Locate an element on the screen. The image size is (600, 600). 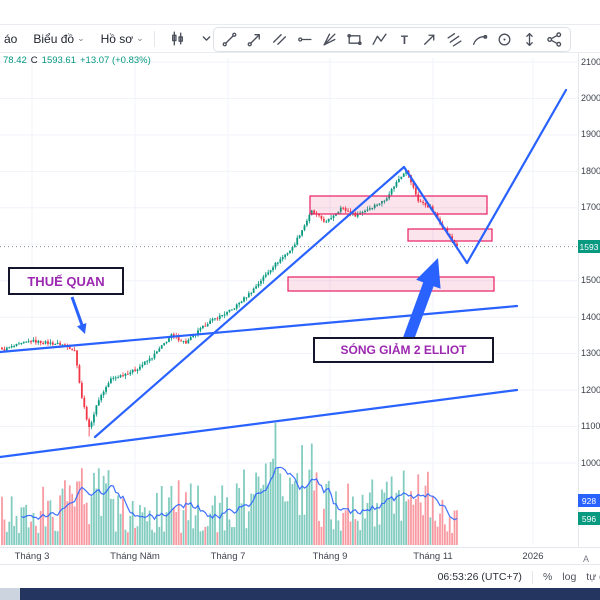
bottom-strip-corner is located at coordinates (10, 594).